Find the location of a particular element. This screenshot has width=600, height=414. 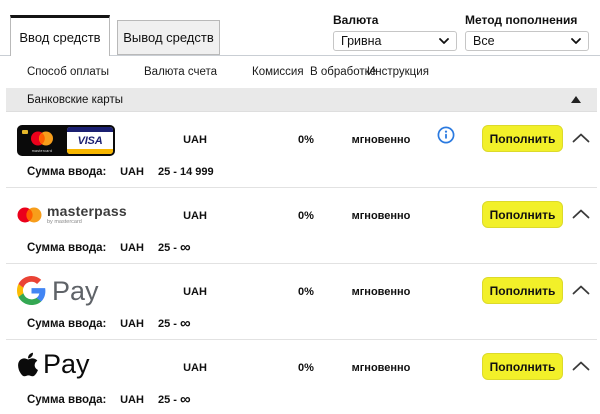

header-processing: В обработке is located at coordinates (343, 72).